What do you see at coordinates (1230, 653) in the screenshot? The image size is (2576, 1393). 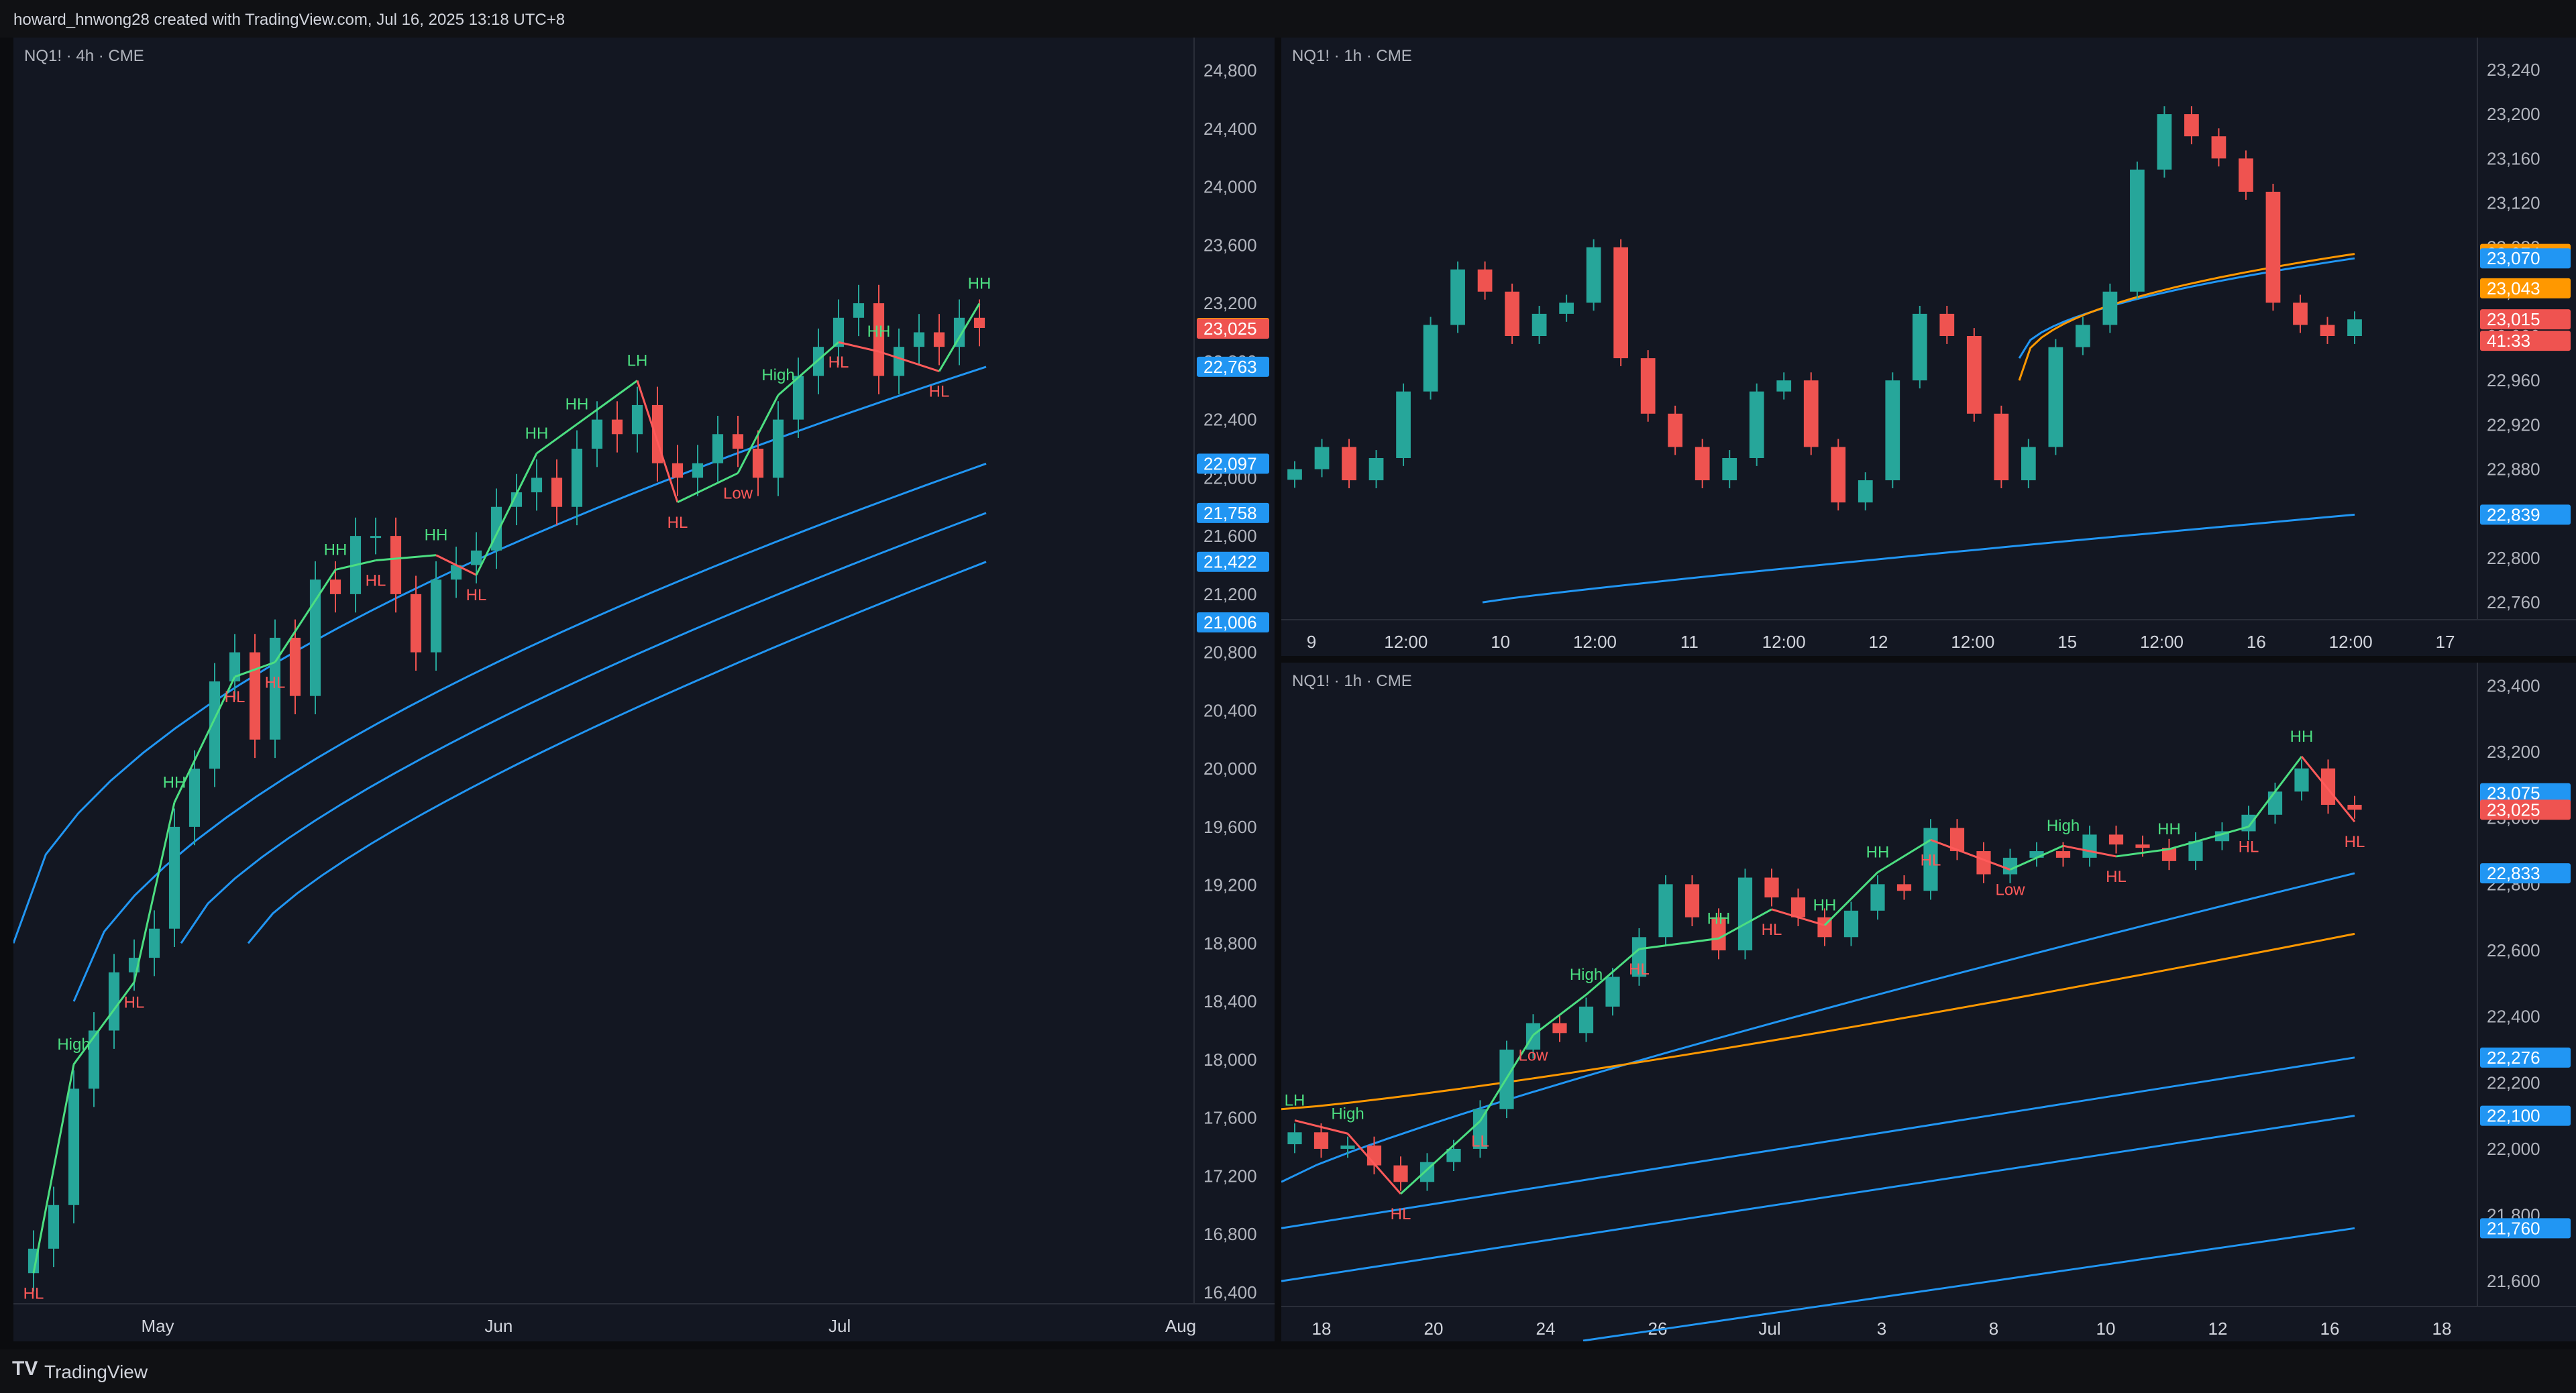 I see `y-tick-label: 20,800` at bounding box center [1230, 653].